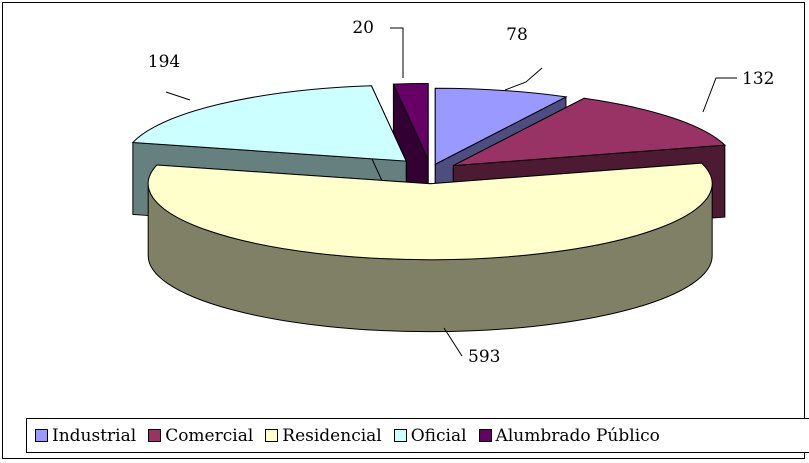 The width and height of the screenshot is (809, 463). What do you see at coordinates (577, 435) in the screenshot?
I see `legend-label: Alumbrado Público` at bounding box center [577, 435].